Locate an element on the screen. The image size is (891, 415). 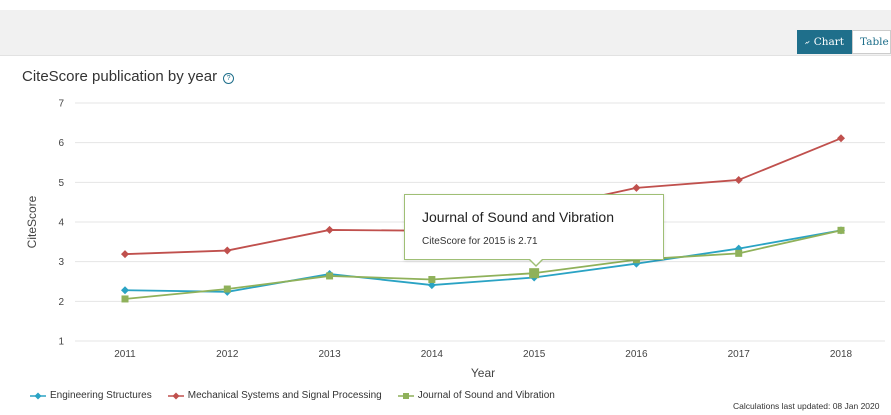
x-tick-label: 2013 is located at coordinates (329, 354).